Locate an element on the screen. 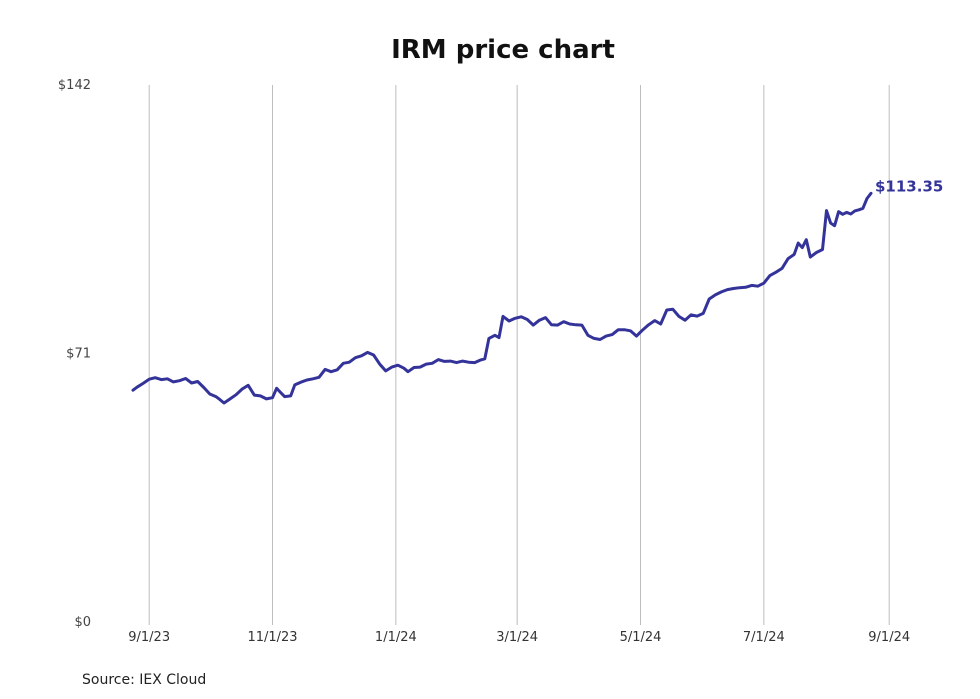  x-tick-label: 3/1/24 is located at coordinates (517, 637).